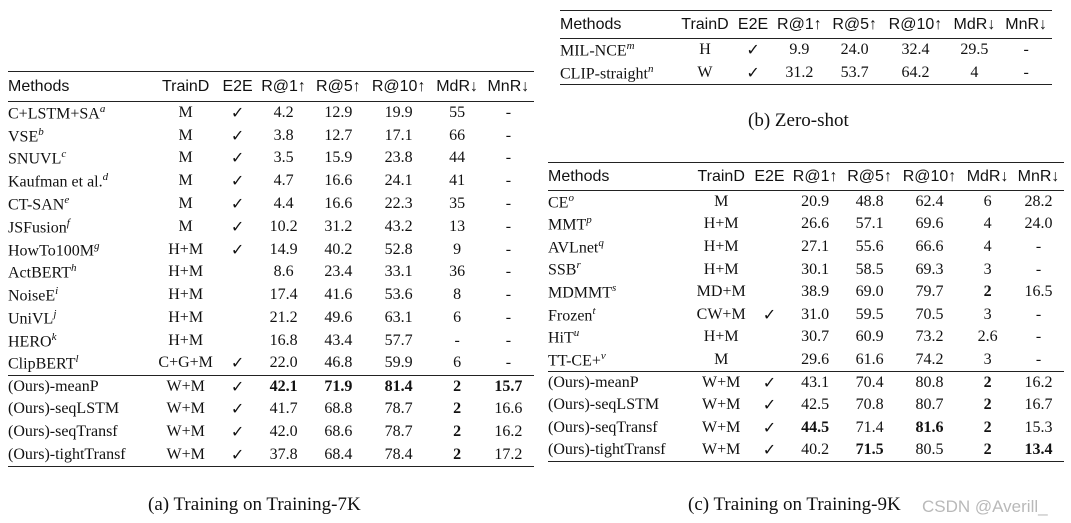 The height and width of the screenshot is (523, 1071). Describe the element at coordinates (561, 338) in the screenshot. I see `method-name: HiT` at that location.